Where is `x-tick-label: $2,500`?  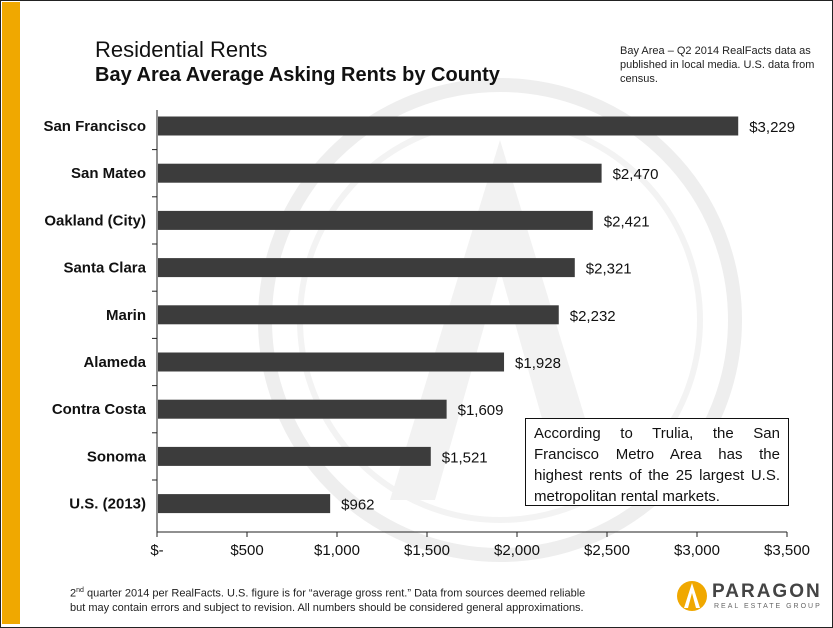
x-tick-label: $2,500 is located at coordinates (607, 550).